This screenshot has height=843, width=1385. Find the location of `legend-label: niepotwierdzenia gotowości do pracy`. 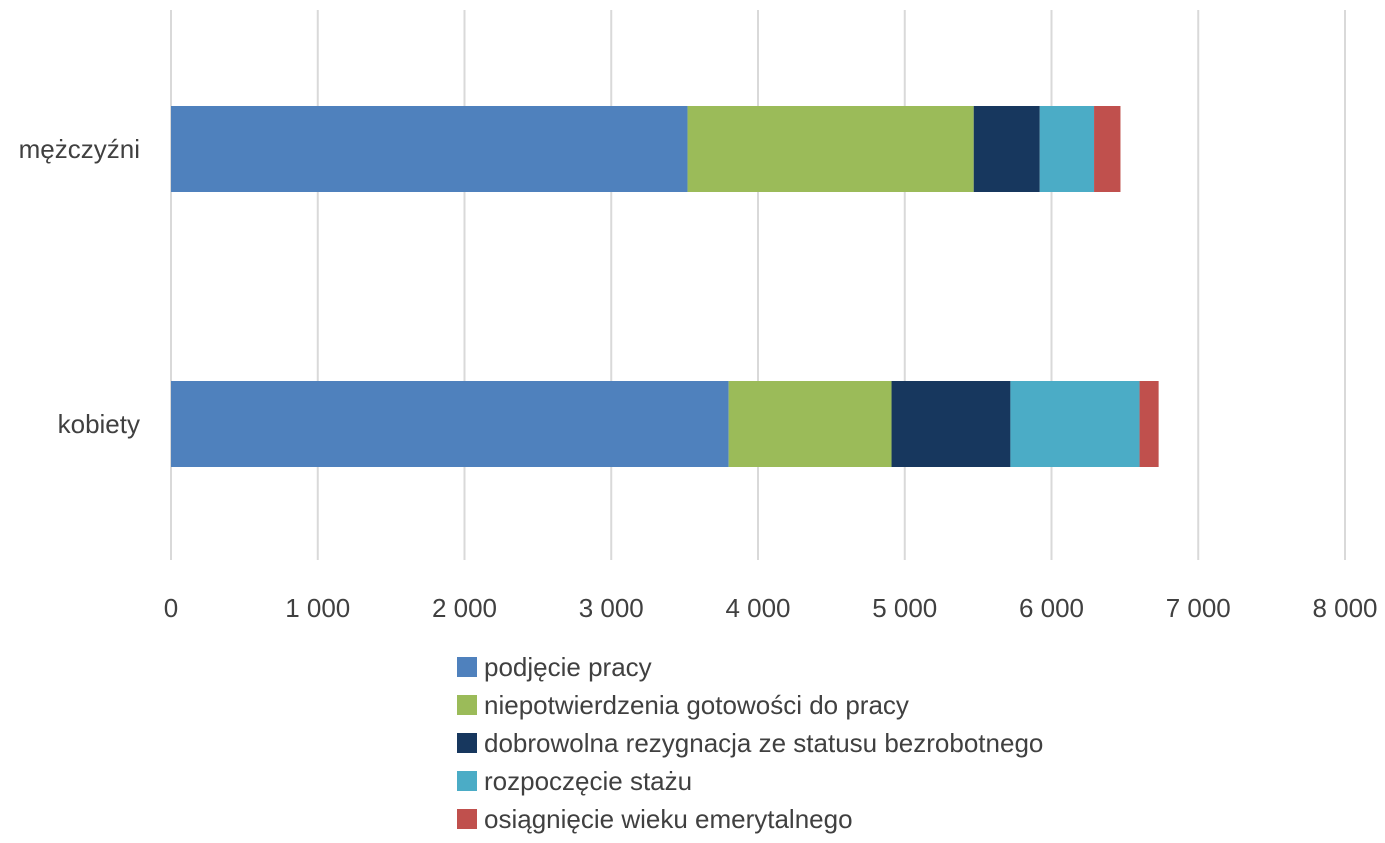

legend-label: niepotwierdzenia gotowości do pracy is located at coordinates (696, 704).